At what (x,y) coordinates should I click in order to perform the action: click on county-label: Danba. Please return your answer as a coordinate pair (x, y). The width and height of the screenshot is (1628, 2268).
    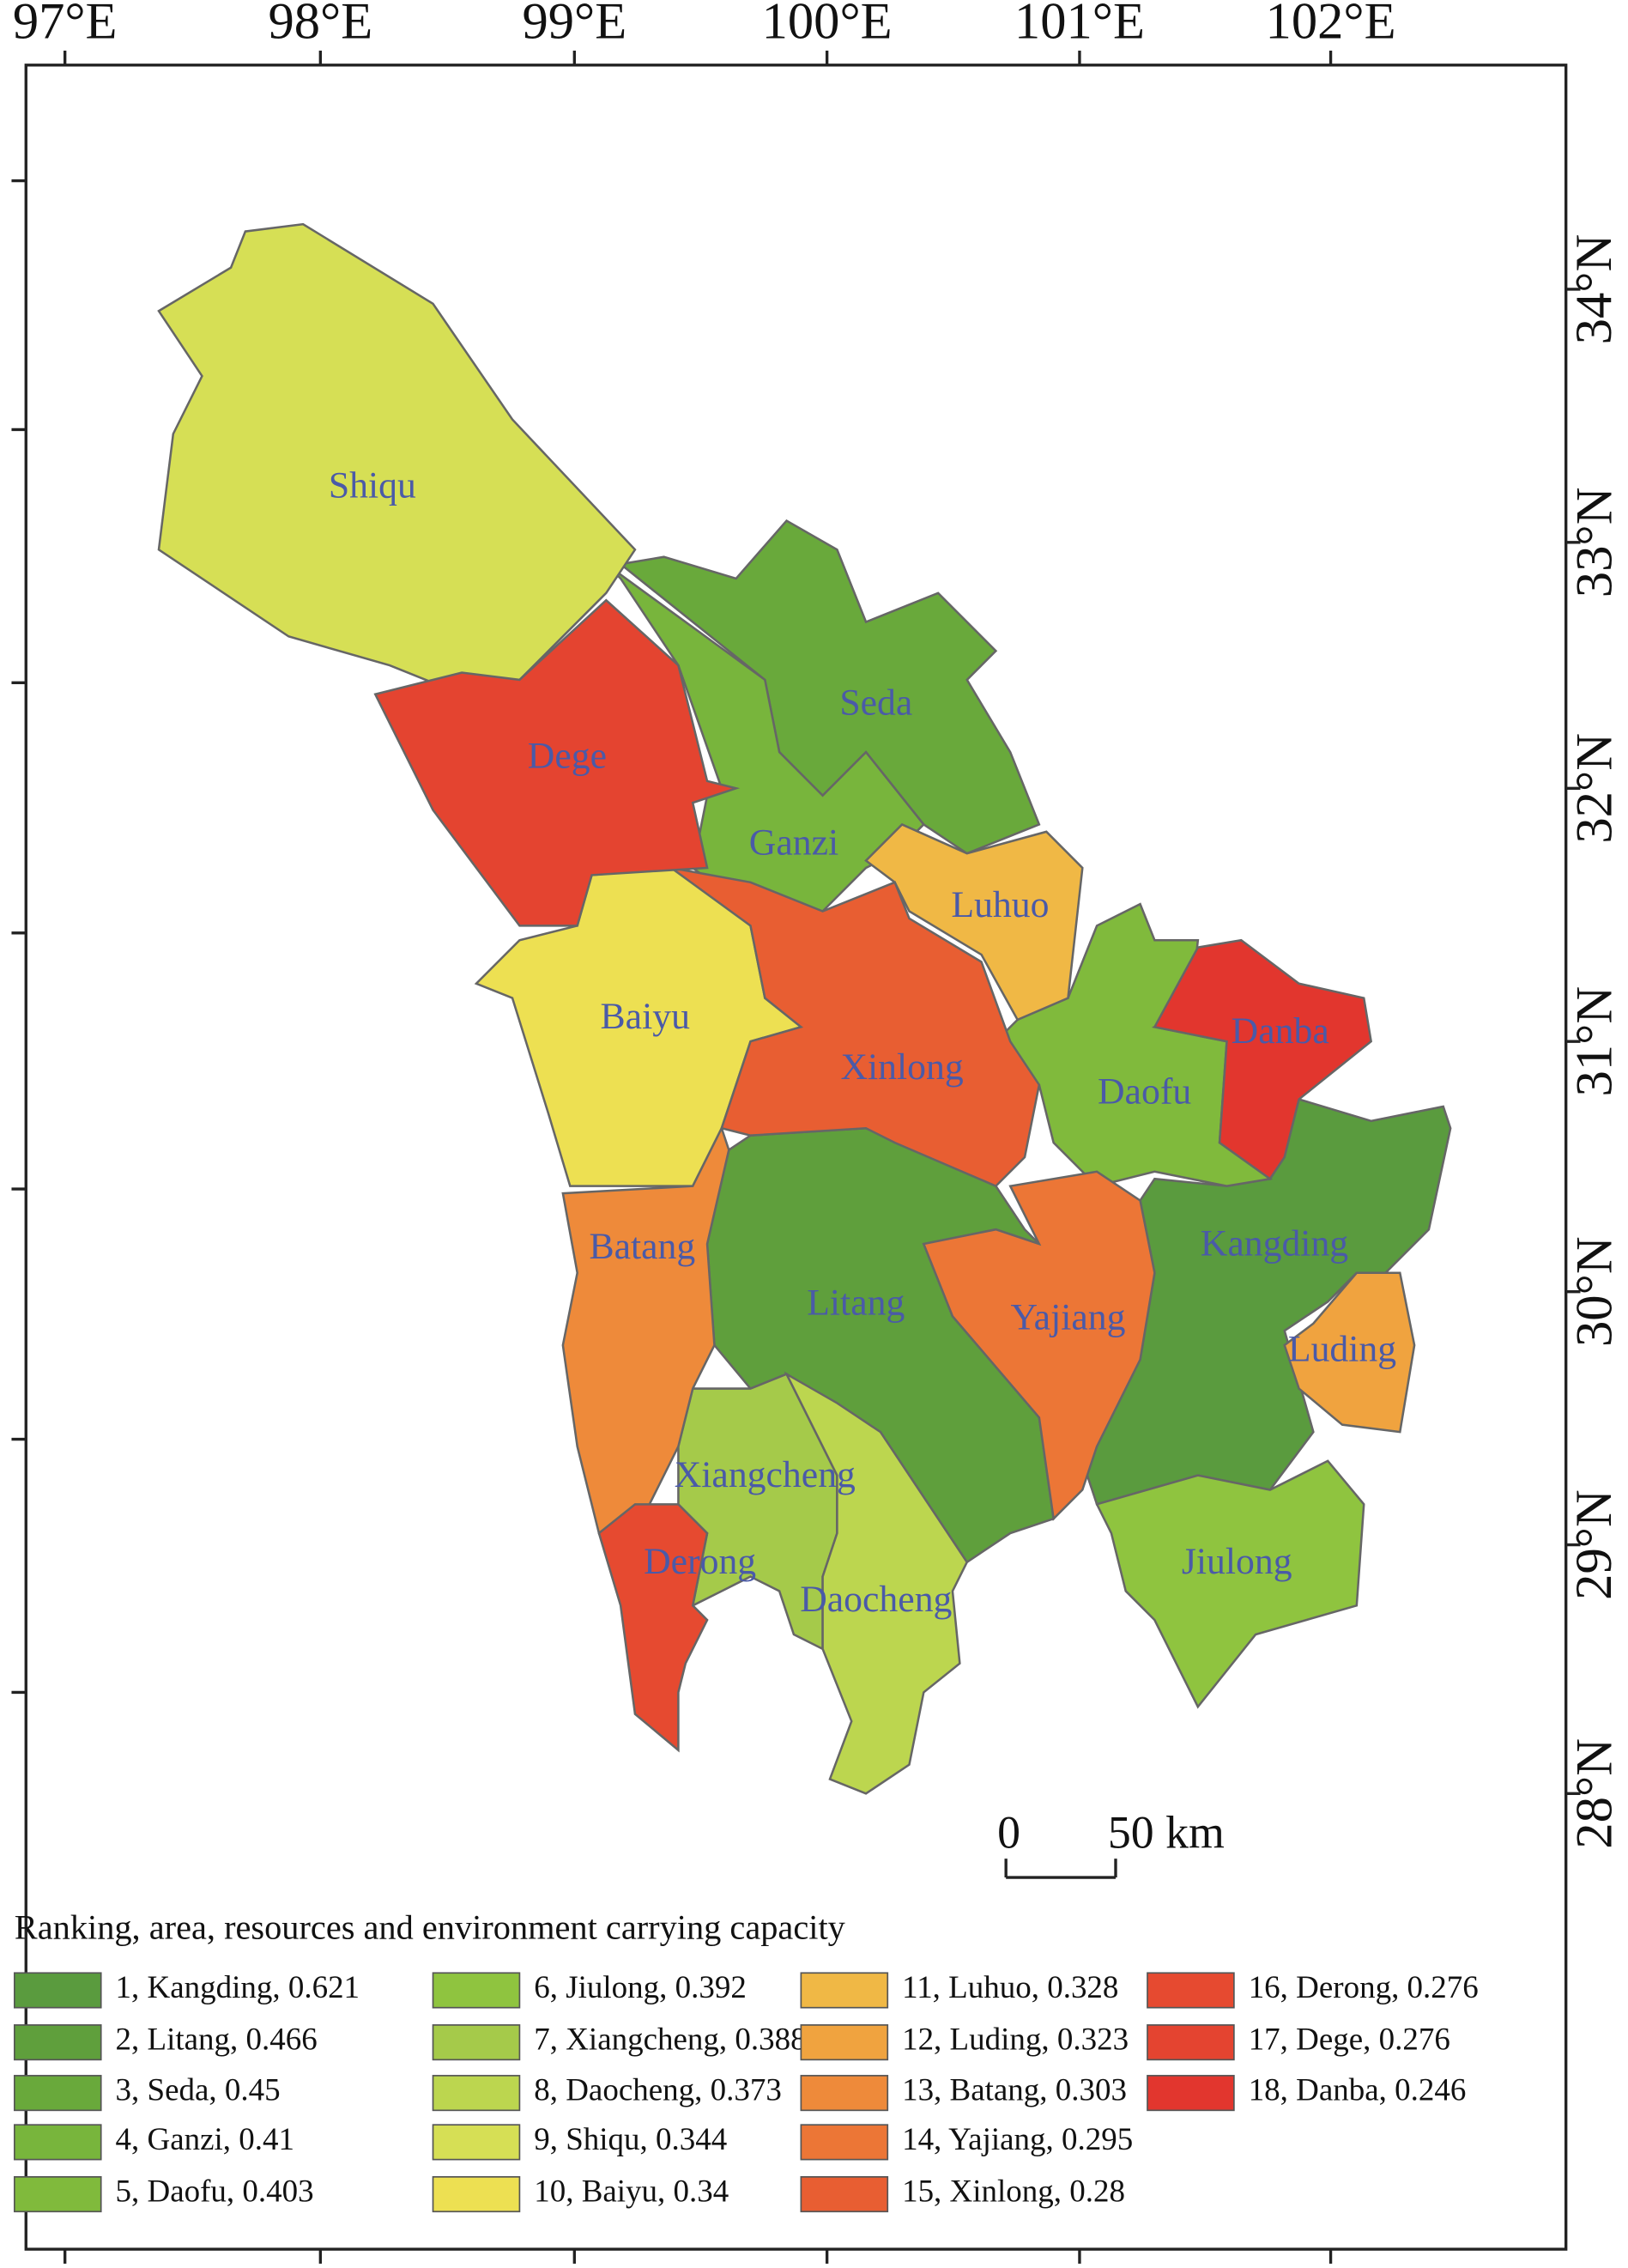
    Looking at the image, I should click on (1280, 1031).